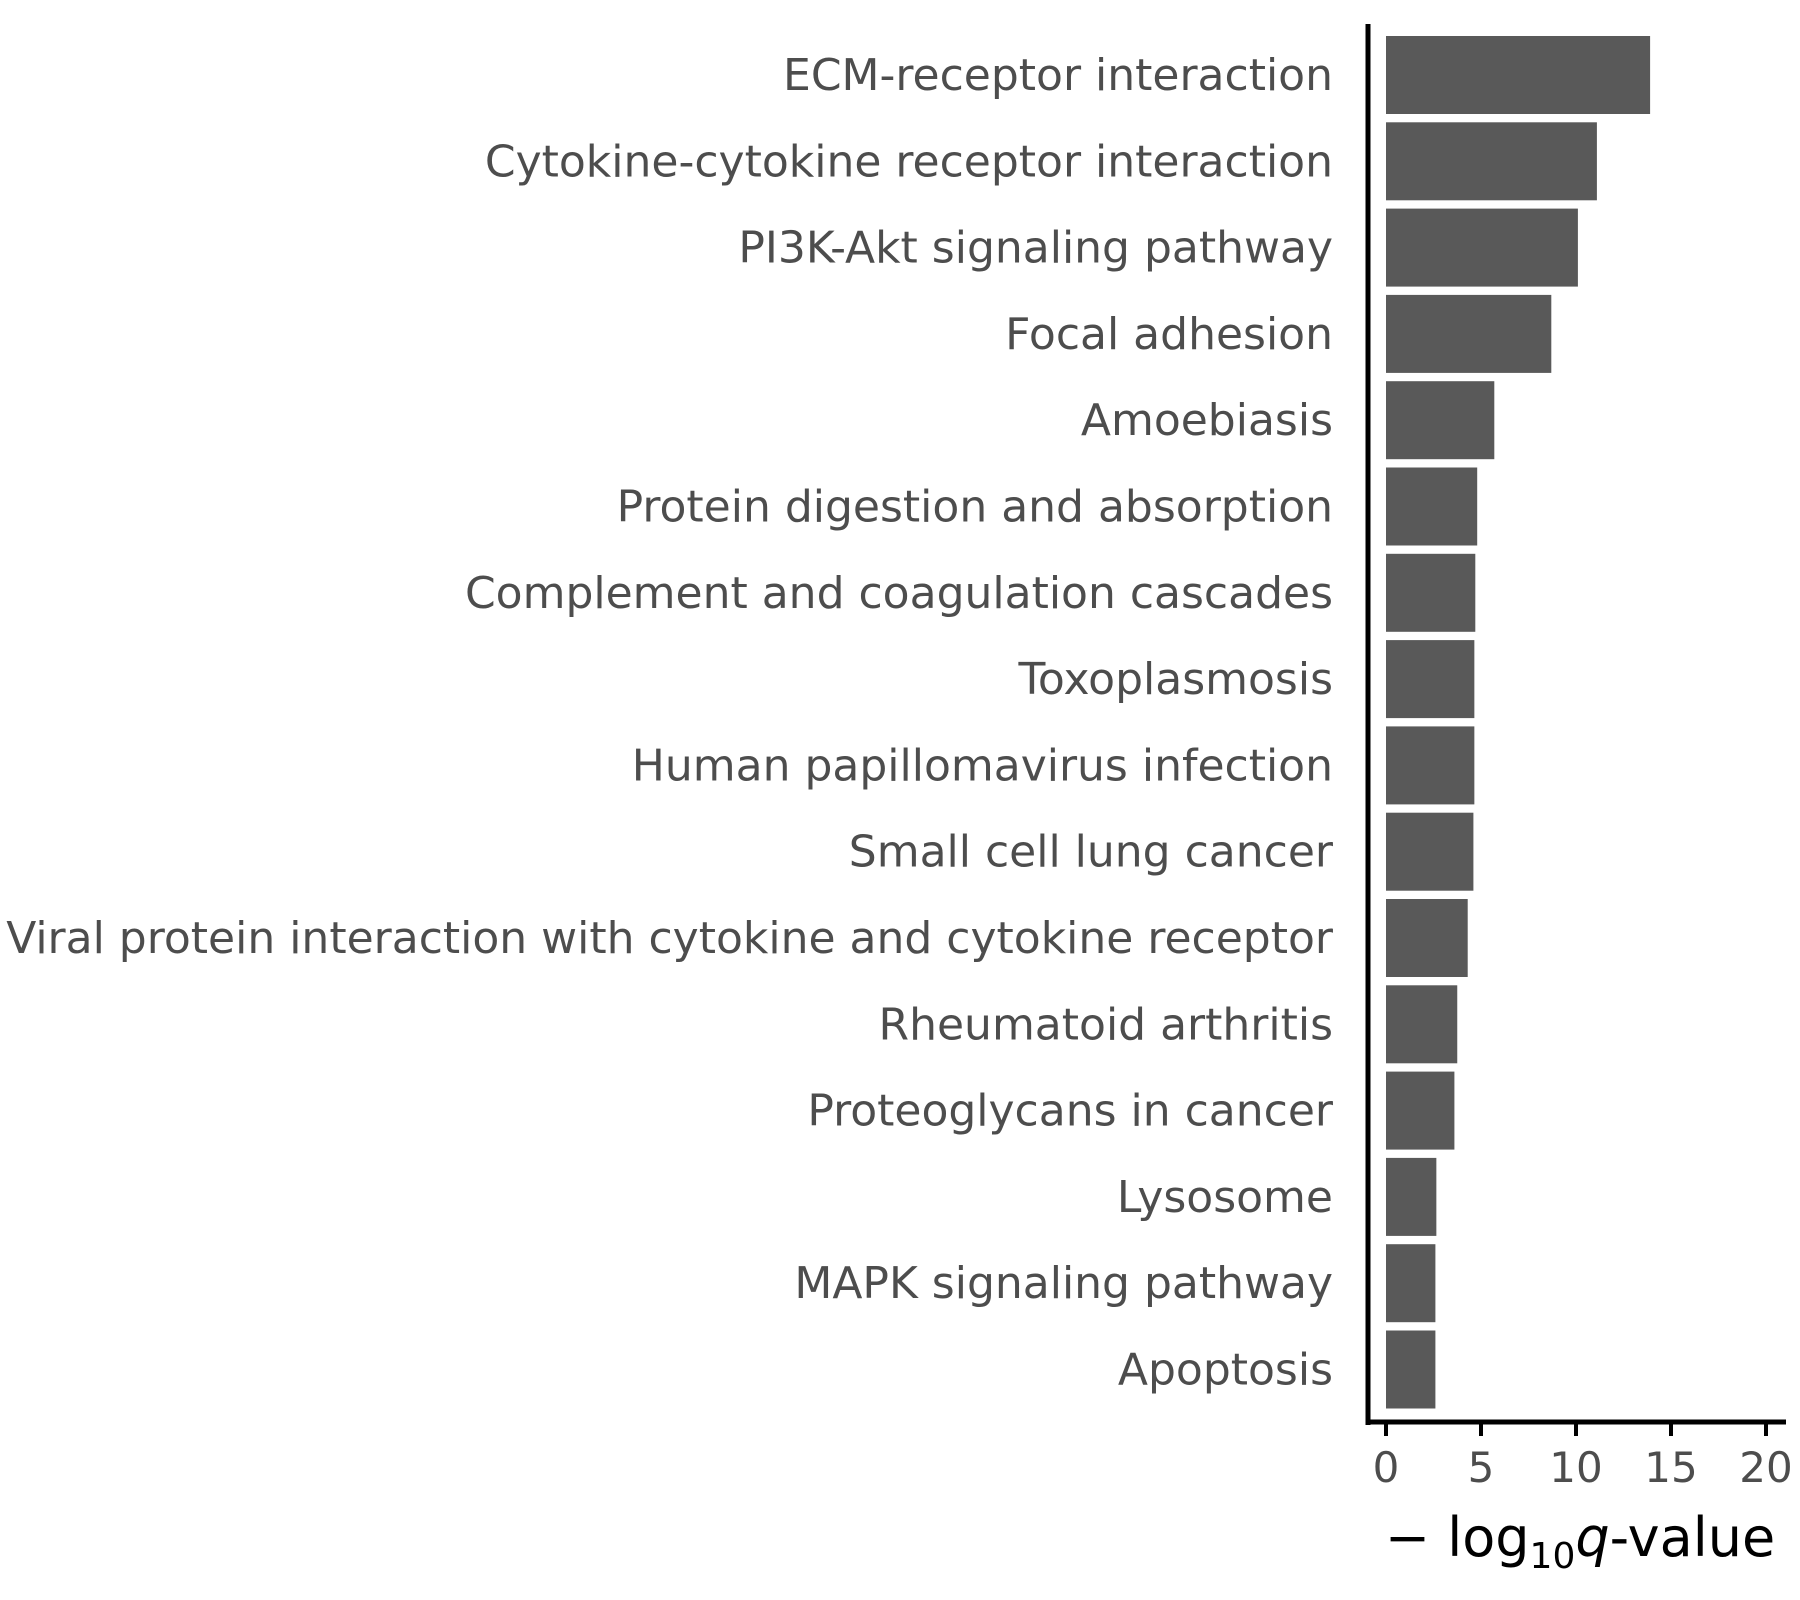 This screenshot has height=1600, width=1800. I want to click on x-axis-title-italic: q, so click(1592, 1537).